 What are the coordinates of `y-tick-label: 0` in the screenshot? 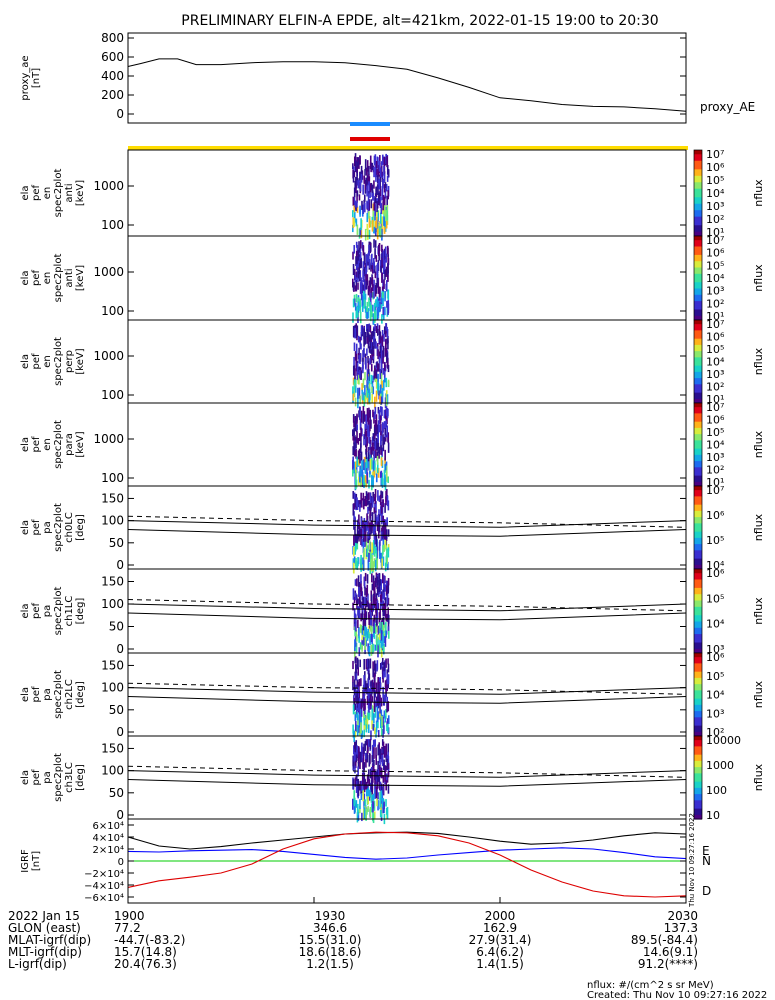 It's located at (120, 732).